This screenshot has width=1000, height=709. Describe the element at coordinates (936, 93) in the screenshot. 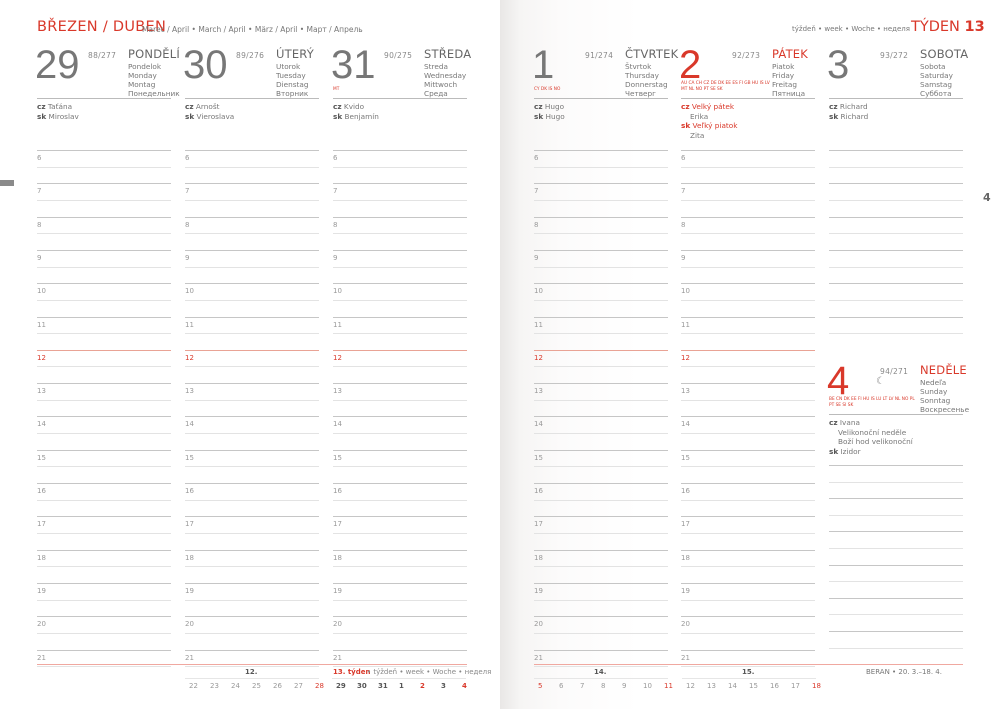

I see `day-name-translation: Суббота` at that location.